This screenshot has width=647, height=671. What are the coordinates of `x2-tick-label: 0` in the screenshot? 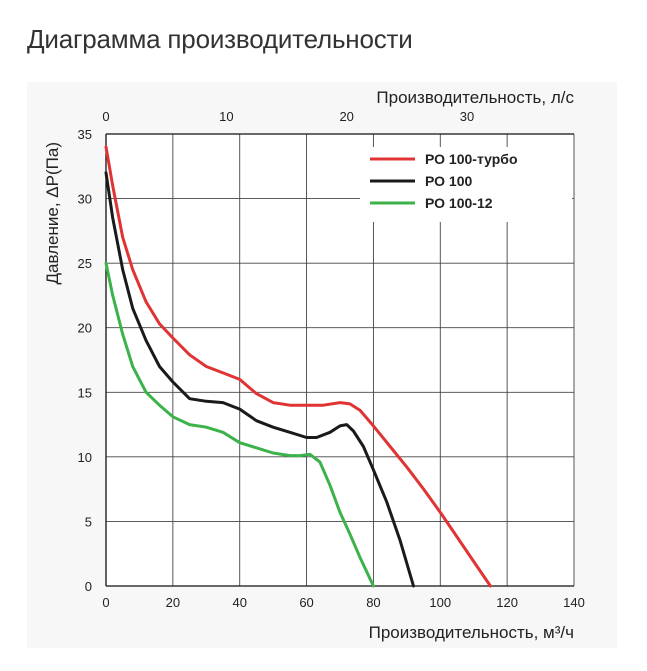 It's located at (105, 116).